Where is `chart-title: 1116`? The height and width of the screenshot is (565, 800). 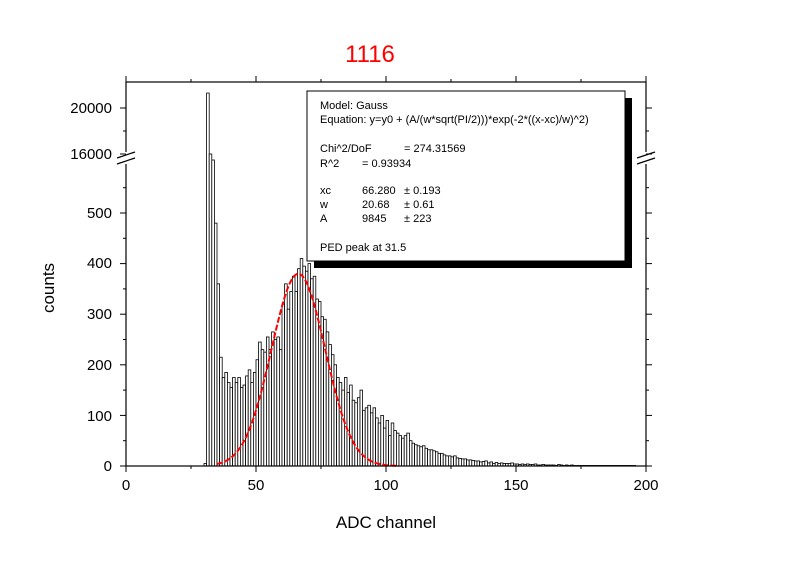 chart-title: 1116 is located at coordinates (370, 54).